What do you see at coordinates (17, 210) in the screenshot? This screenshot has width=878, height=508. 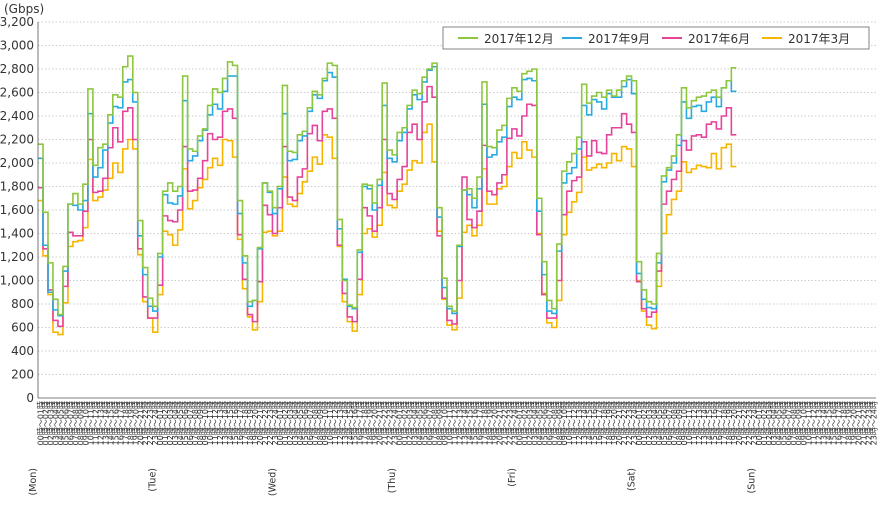 I see `y-tick-label: 1,600` at bounding box center [17, 210].